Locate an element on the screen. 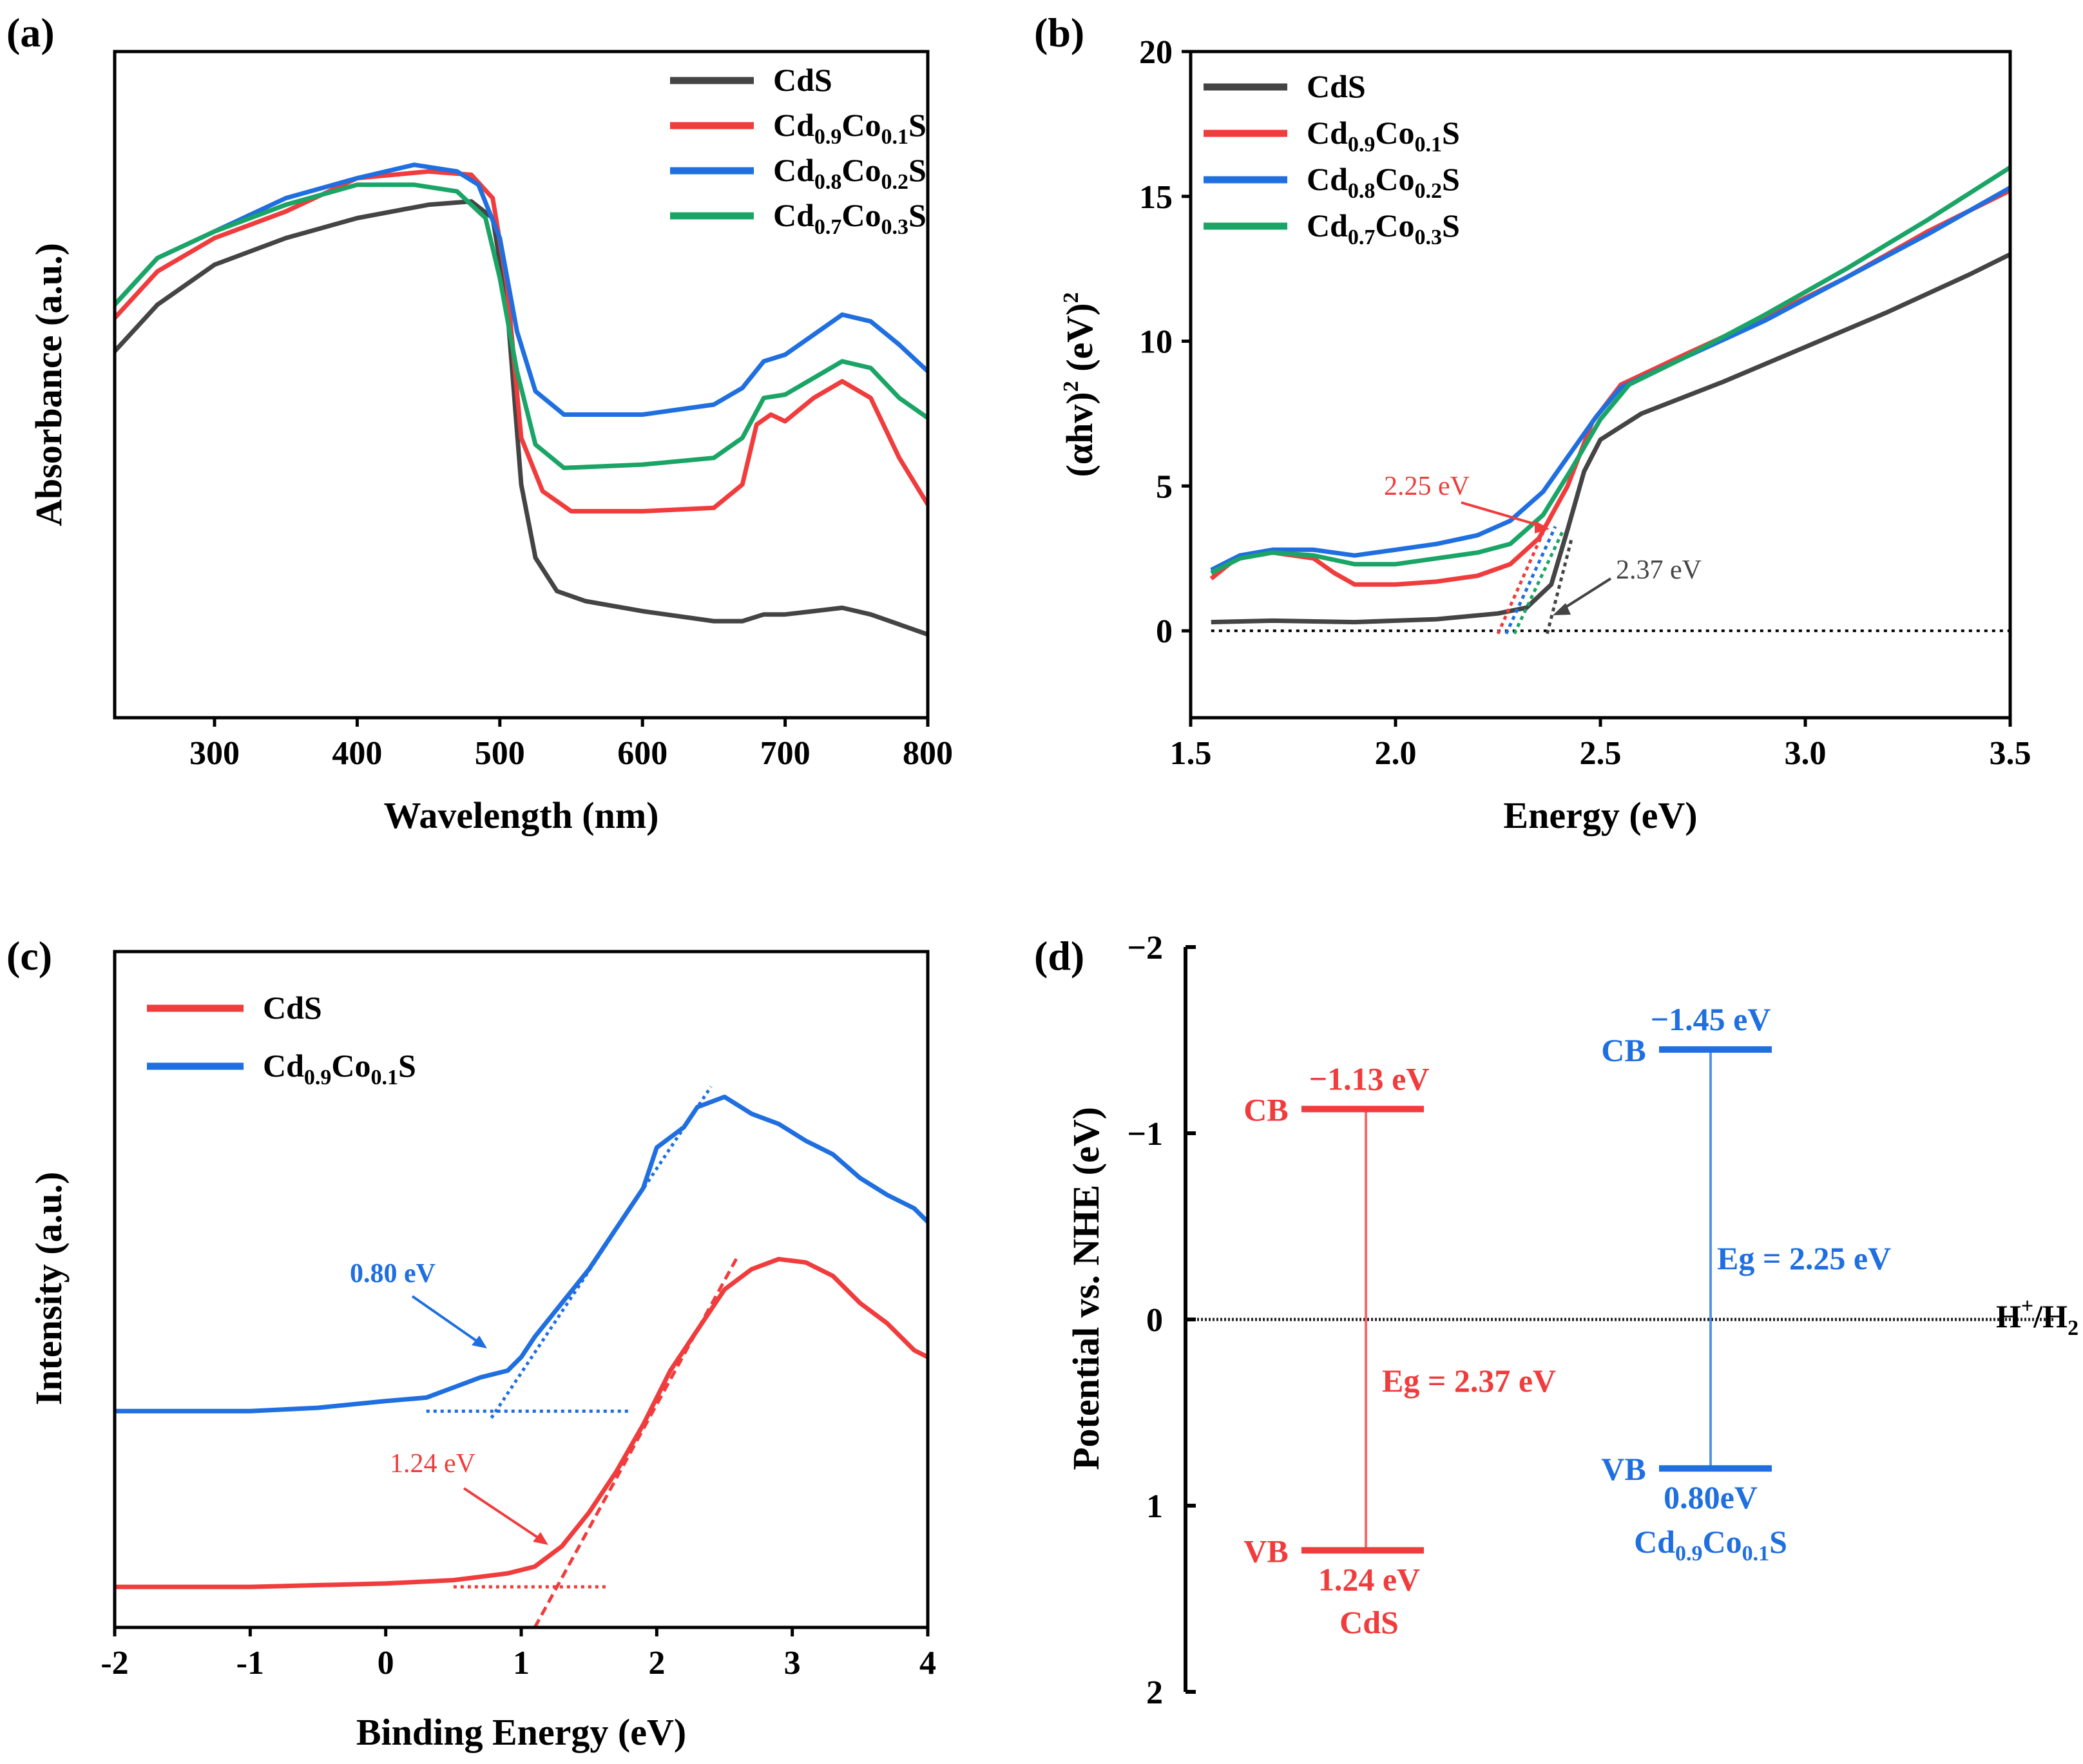 This screenshot has width=2083, height=1764. xtick-label-b-0: 1.5 is located at coordinates (1191, 753).